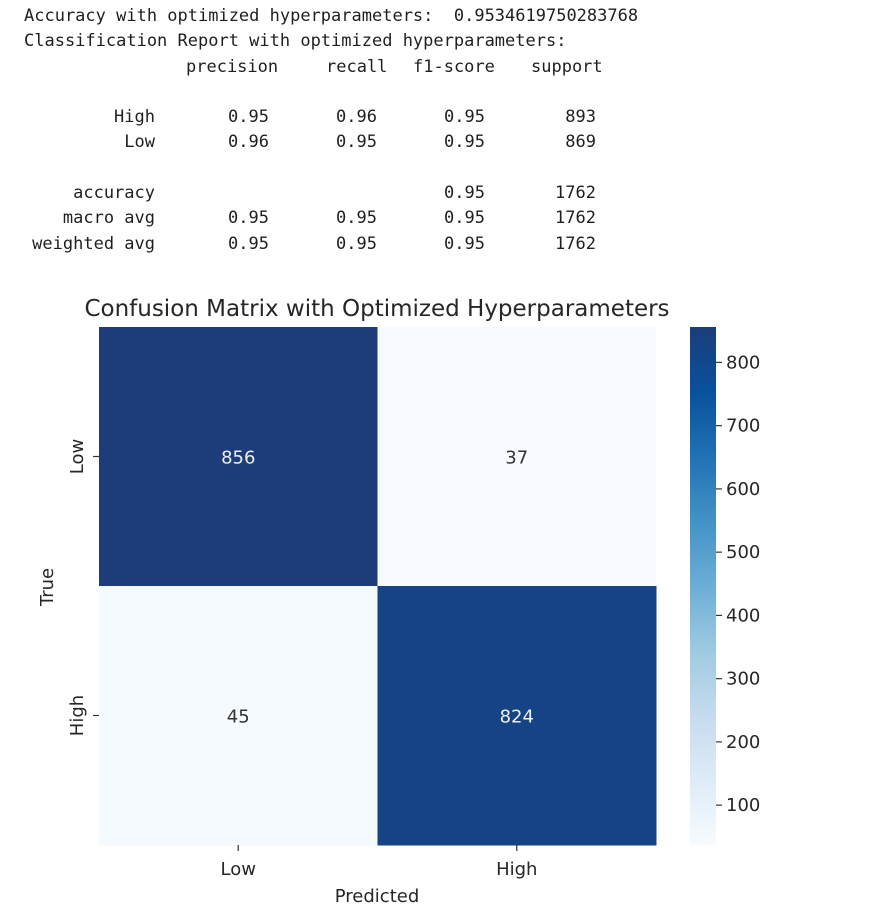 This screenshot has width=869, height=914. I want to click on cell-value-label: 856, so click(238, 458).